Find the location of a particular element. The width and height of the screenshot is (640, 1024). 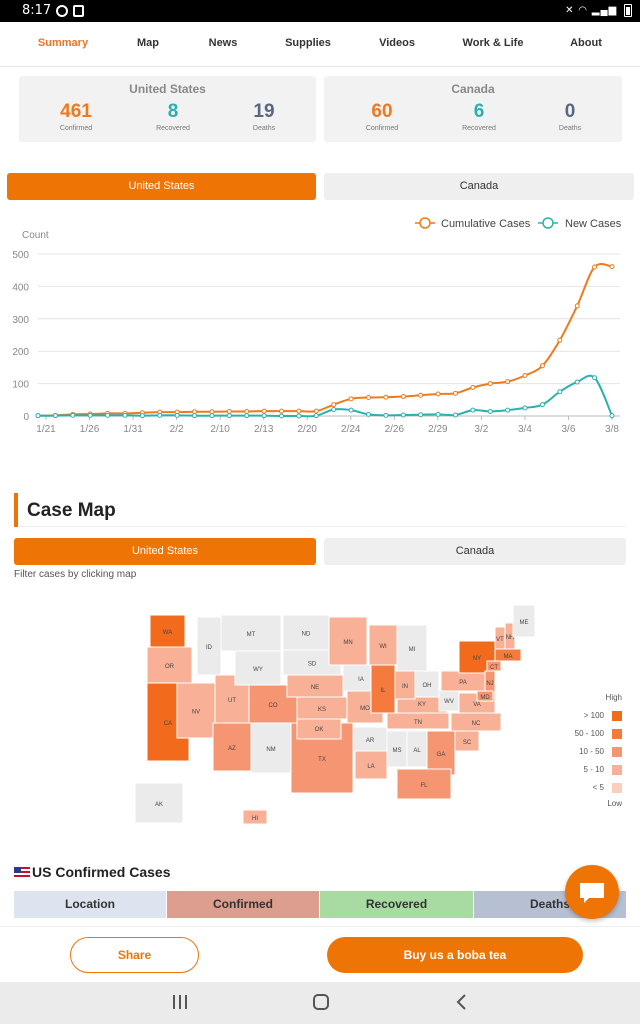

state-in: IN is located at coordinates (405, 685).